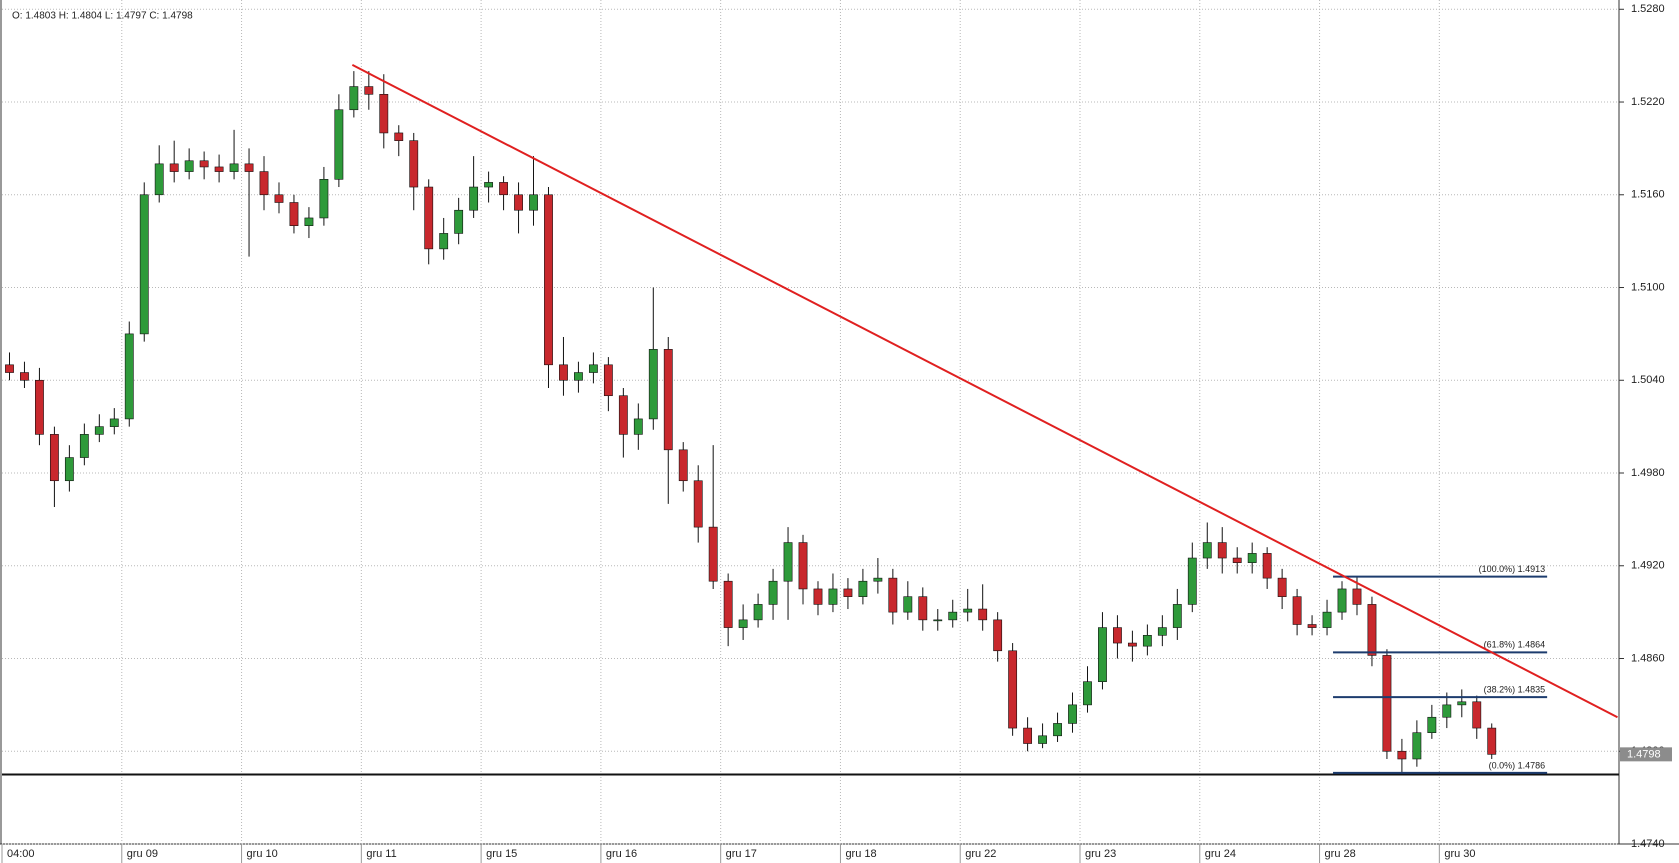 The width and height of the screenshot is (1679, 863). I want to click on x-tick-label: gru 28, so click(1340, 854).